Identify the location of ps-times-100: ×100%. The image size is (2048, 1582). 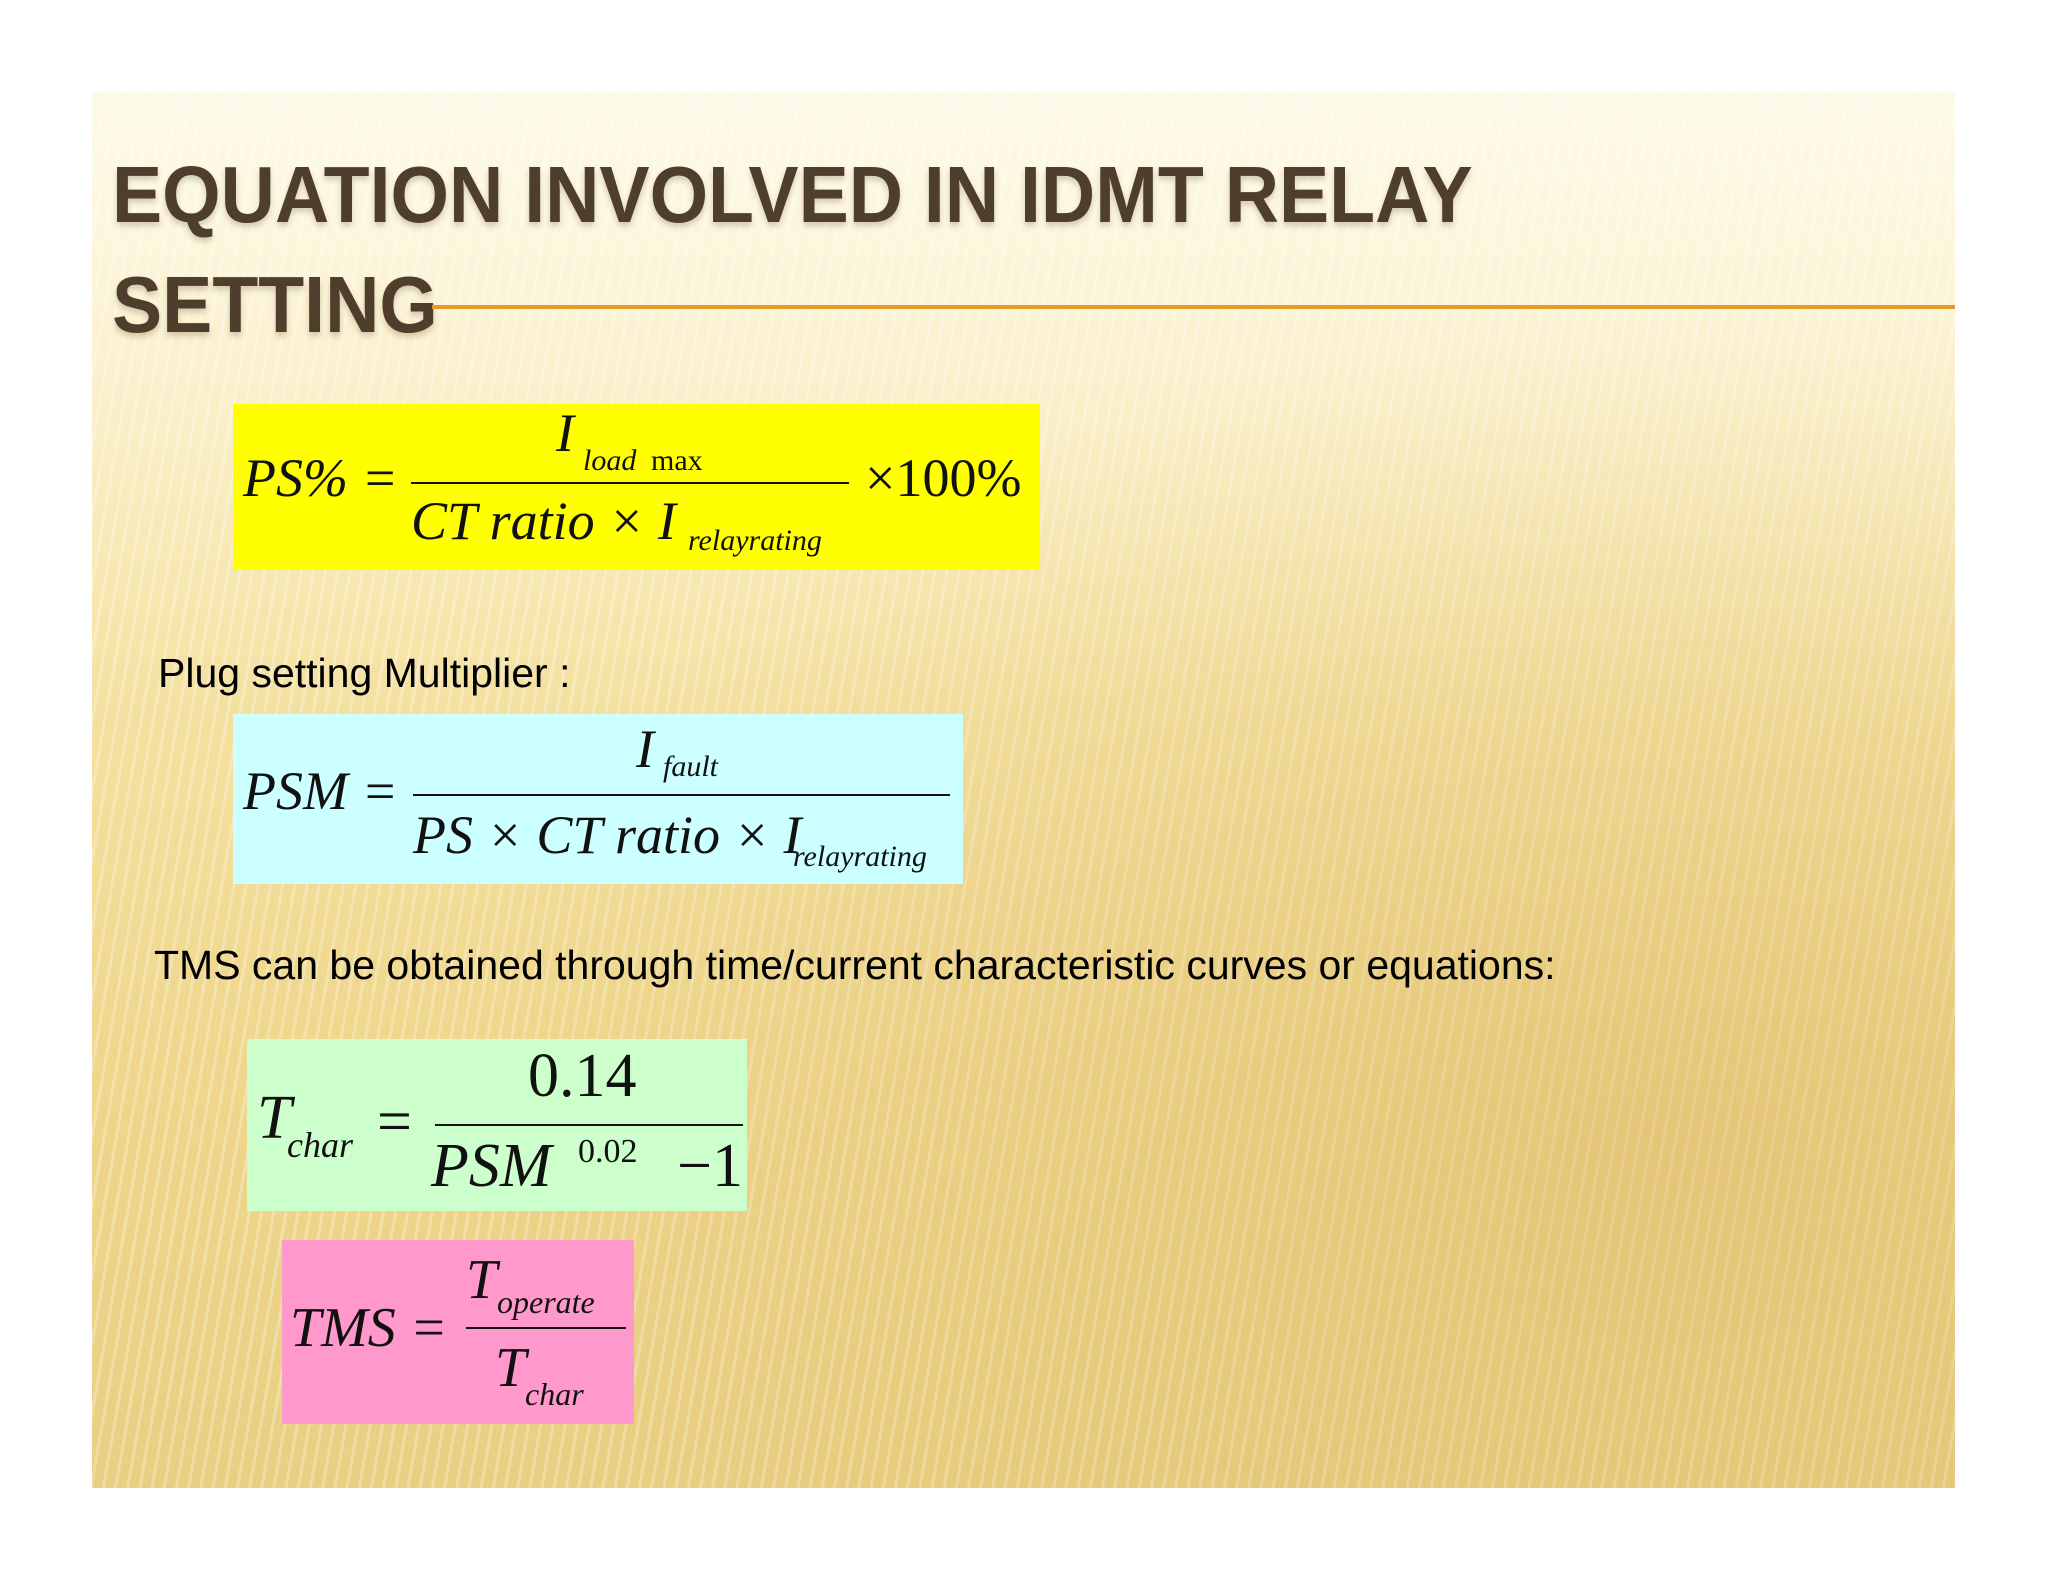
(943, 478).